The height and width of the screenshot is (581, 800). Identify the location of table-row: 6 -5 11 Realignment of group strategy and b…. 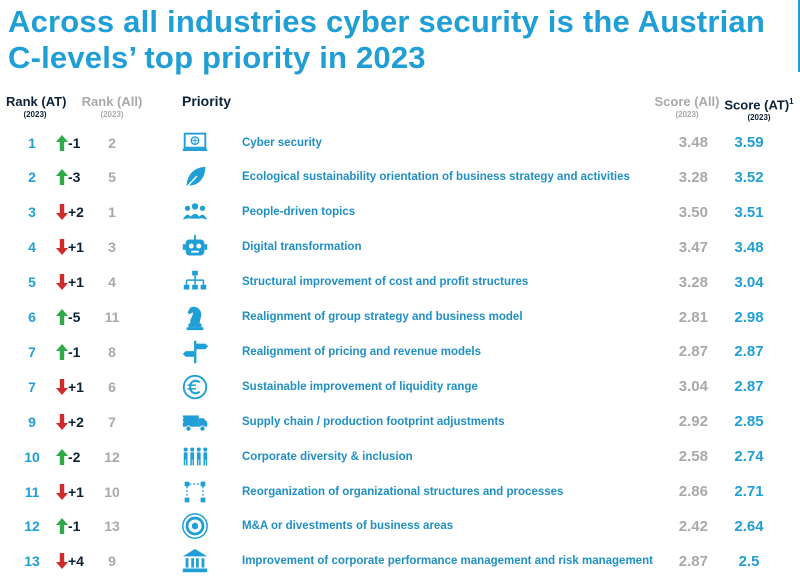
(400, 317).